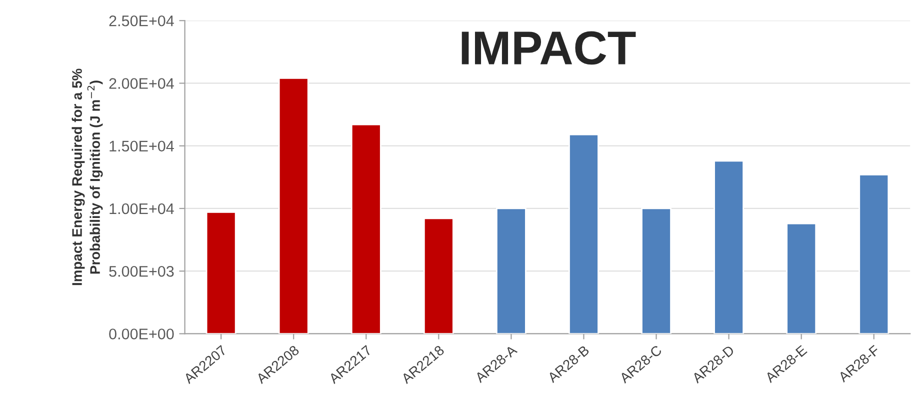  What do you see at coordinates (142, 146) in the screenshot?
I see `y-tick-label: 1.50E+04` at bounding box center [142, 146].